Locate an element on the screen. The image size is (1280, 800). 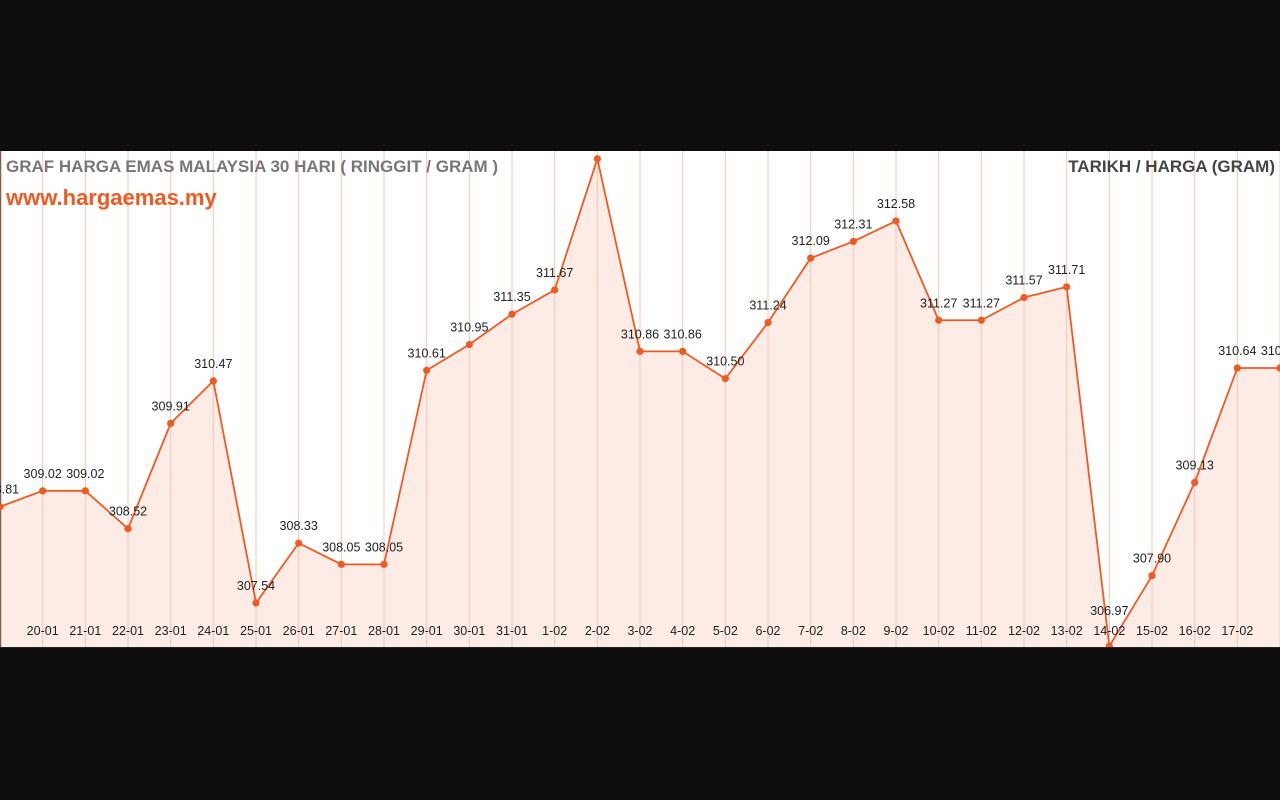
x-tick-label: 20-01 is located at coordinates (43, 631).